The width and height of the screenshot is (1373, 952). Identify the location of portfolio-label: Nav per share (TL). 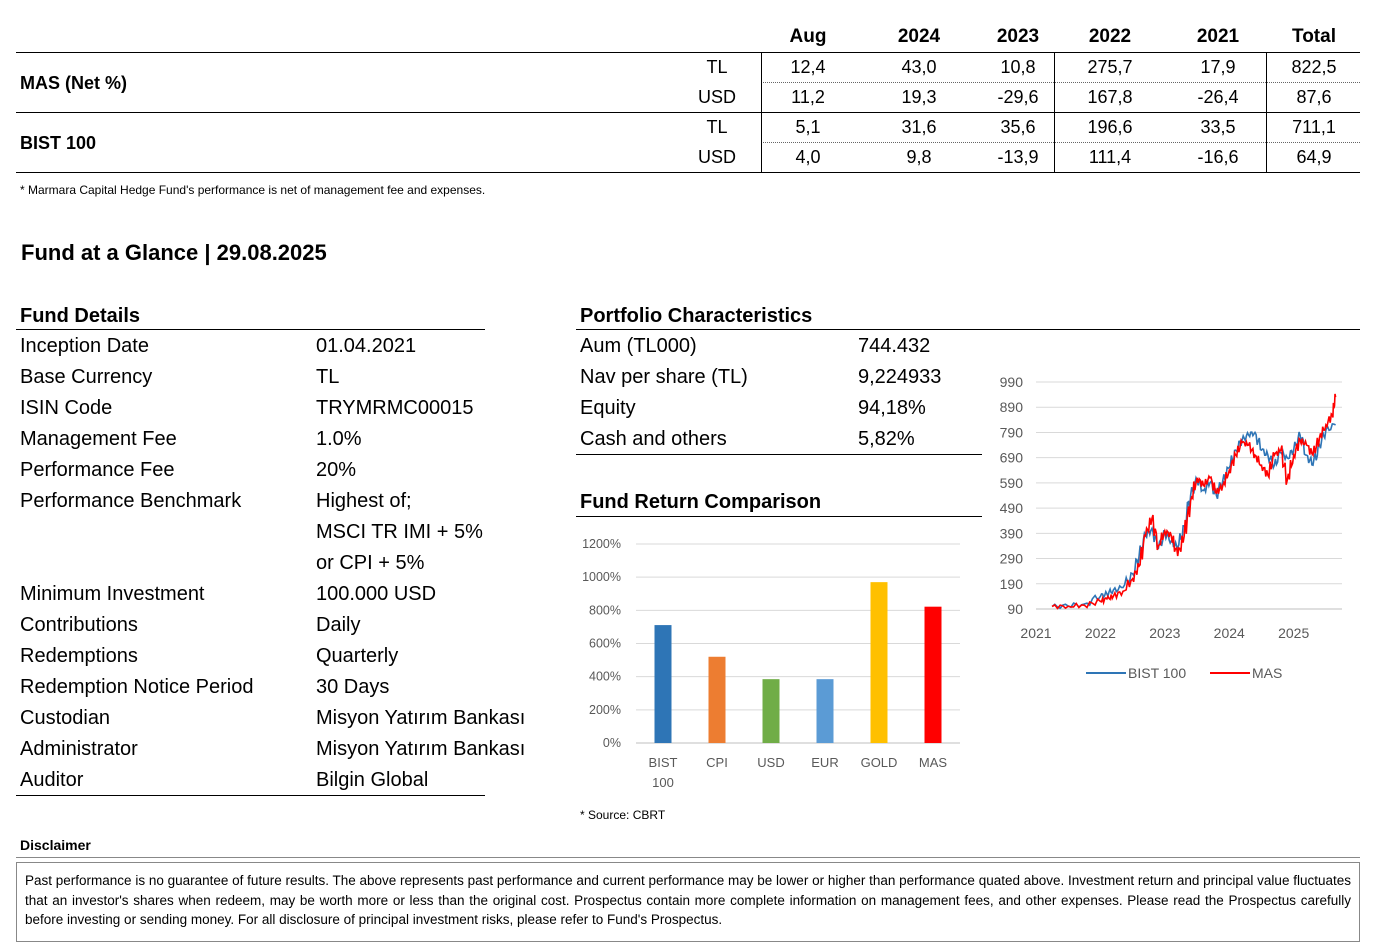
(664, 377).